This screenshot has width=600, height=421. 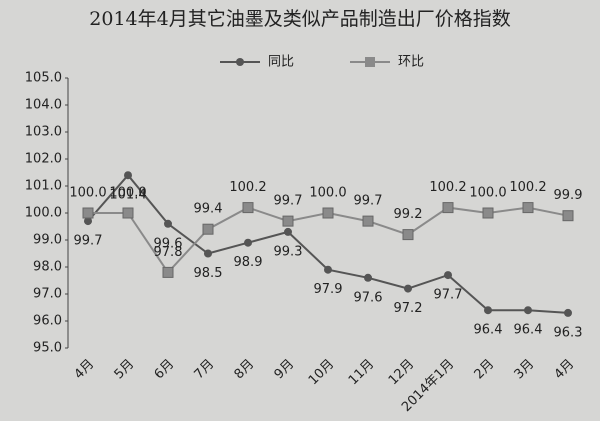 What do you see at coordinates (47, 240) in the screenshot?
I see `y-tick-label: 99.0` at bounding box center [47, 240].